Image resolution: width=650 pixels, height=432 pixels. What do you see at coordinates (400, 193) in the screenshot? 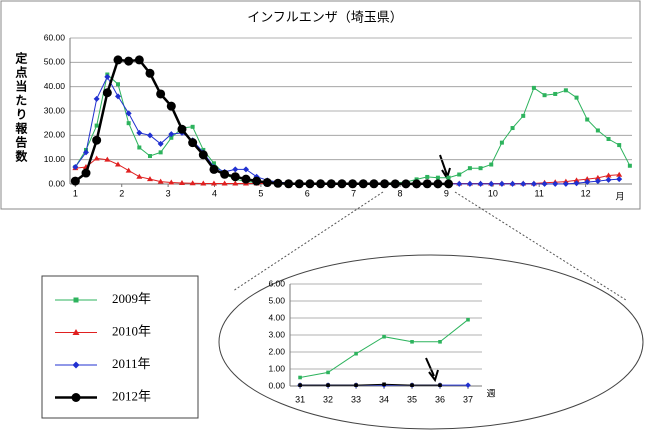
I see `x-tick-label: 8` at bounding box center [400, 193].